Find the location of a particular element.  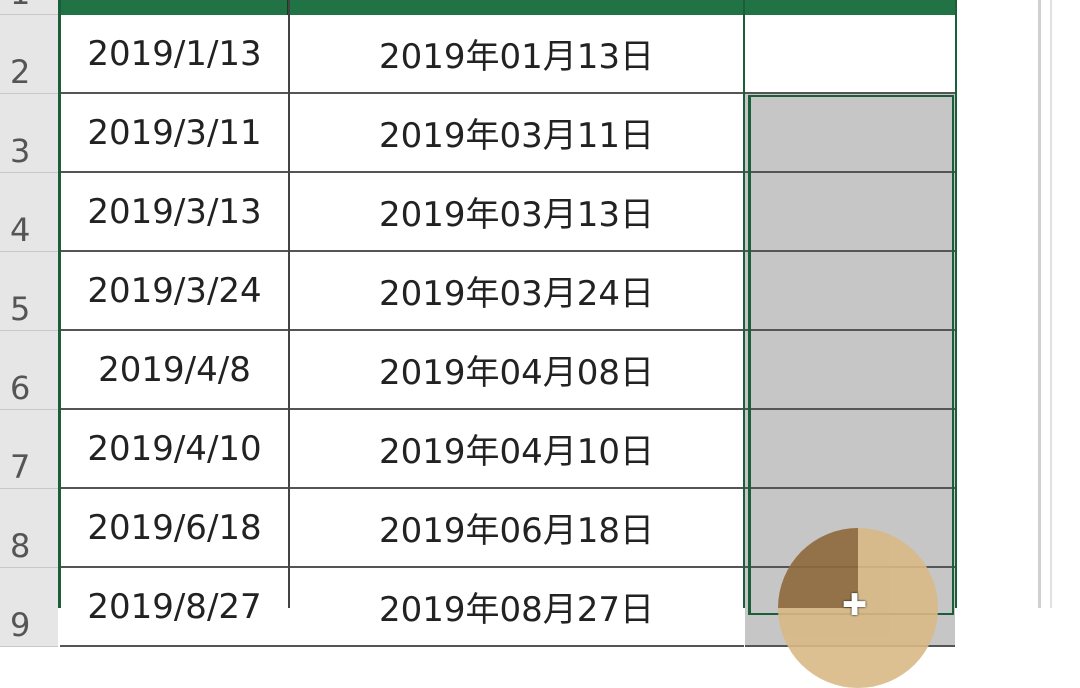

table-left-border is located at coordinates (59, 304).